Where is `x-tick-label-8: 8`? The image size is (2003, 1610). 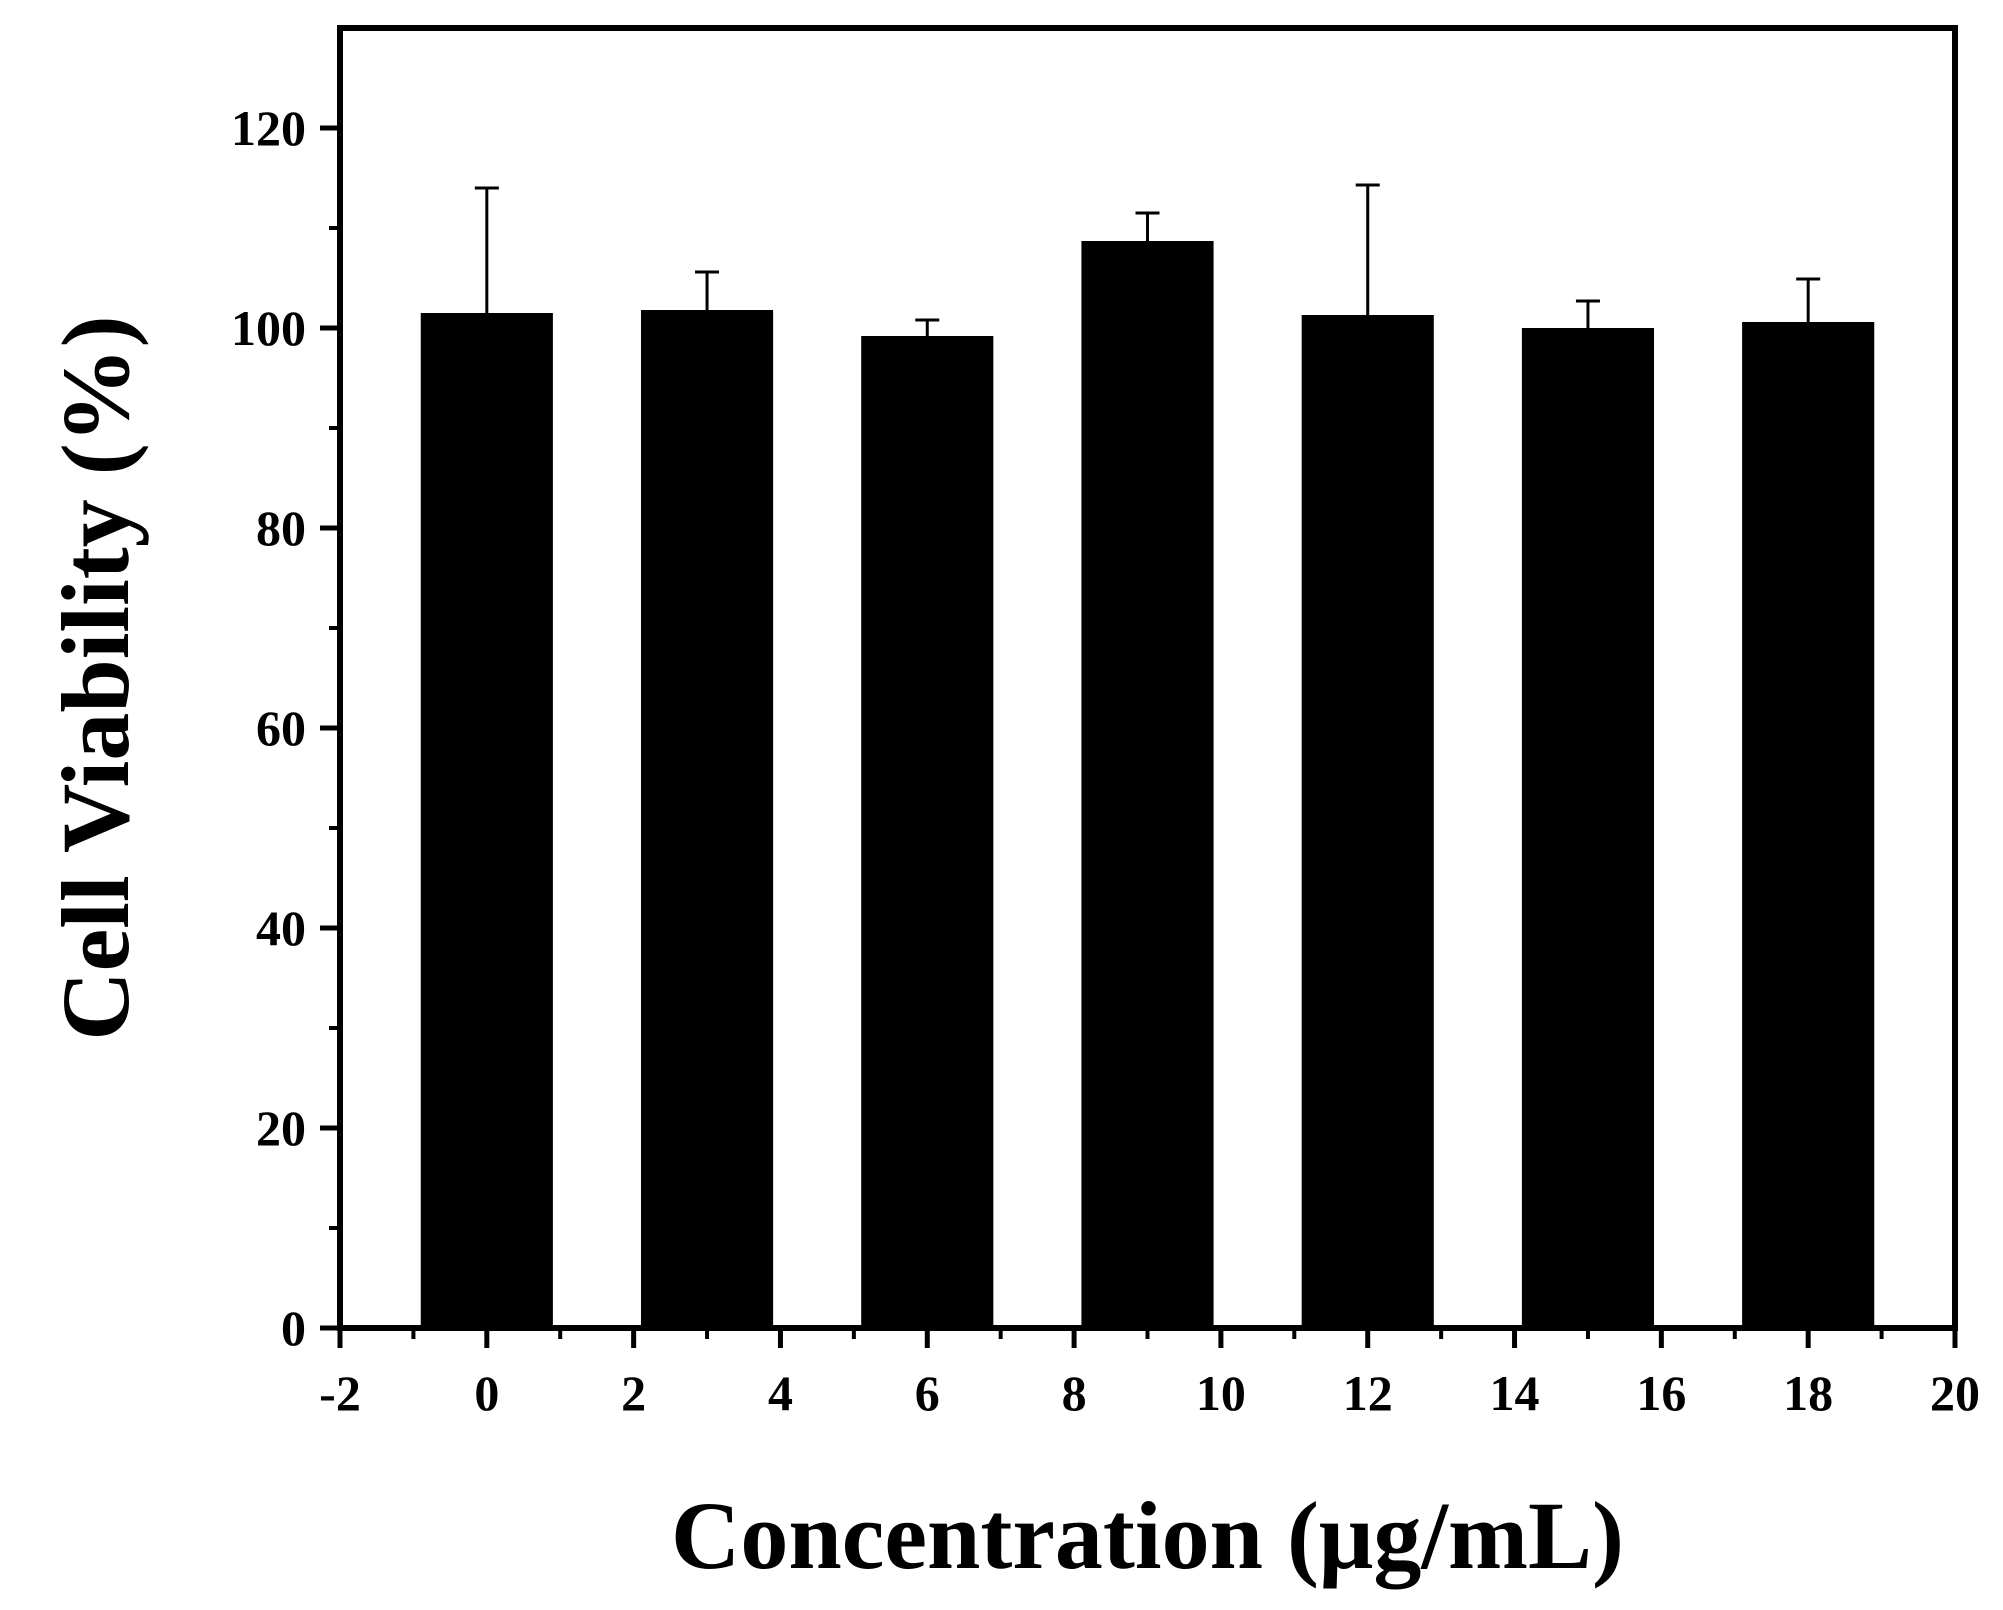 x-tick-label-8: 8 is located at coordinates (1074, 1393).